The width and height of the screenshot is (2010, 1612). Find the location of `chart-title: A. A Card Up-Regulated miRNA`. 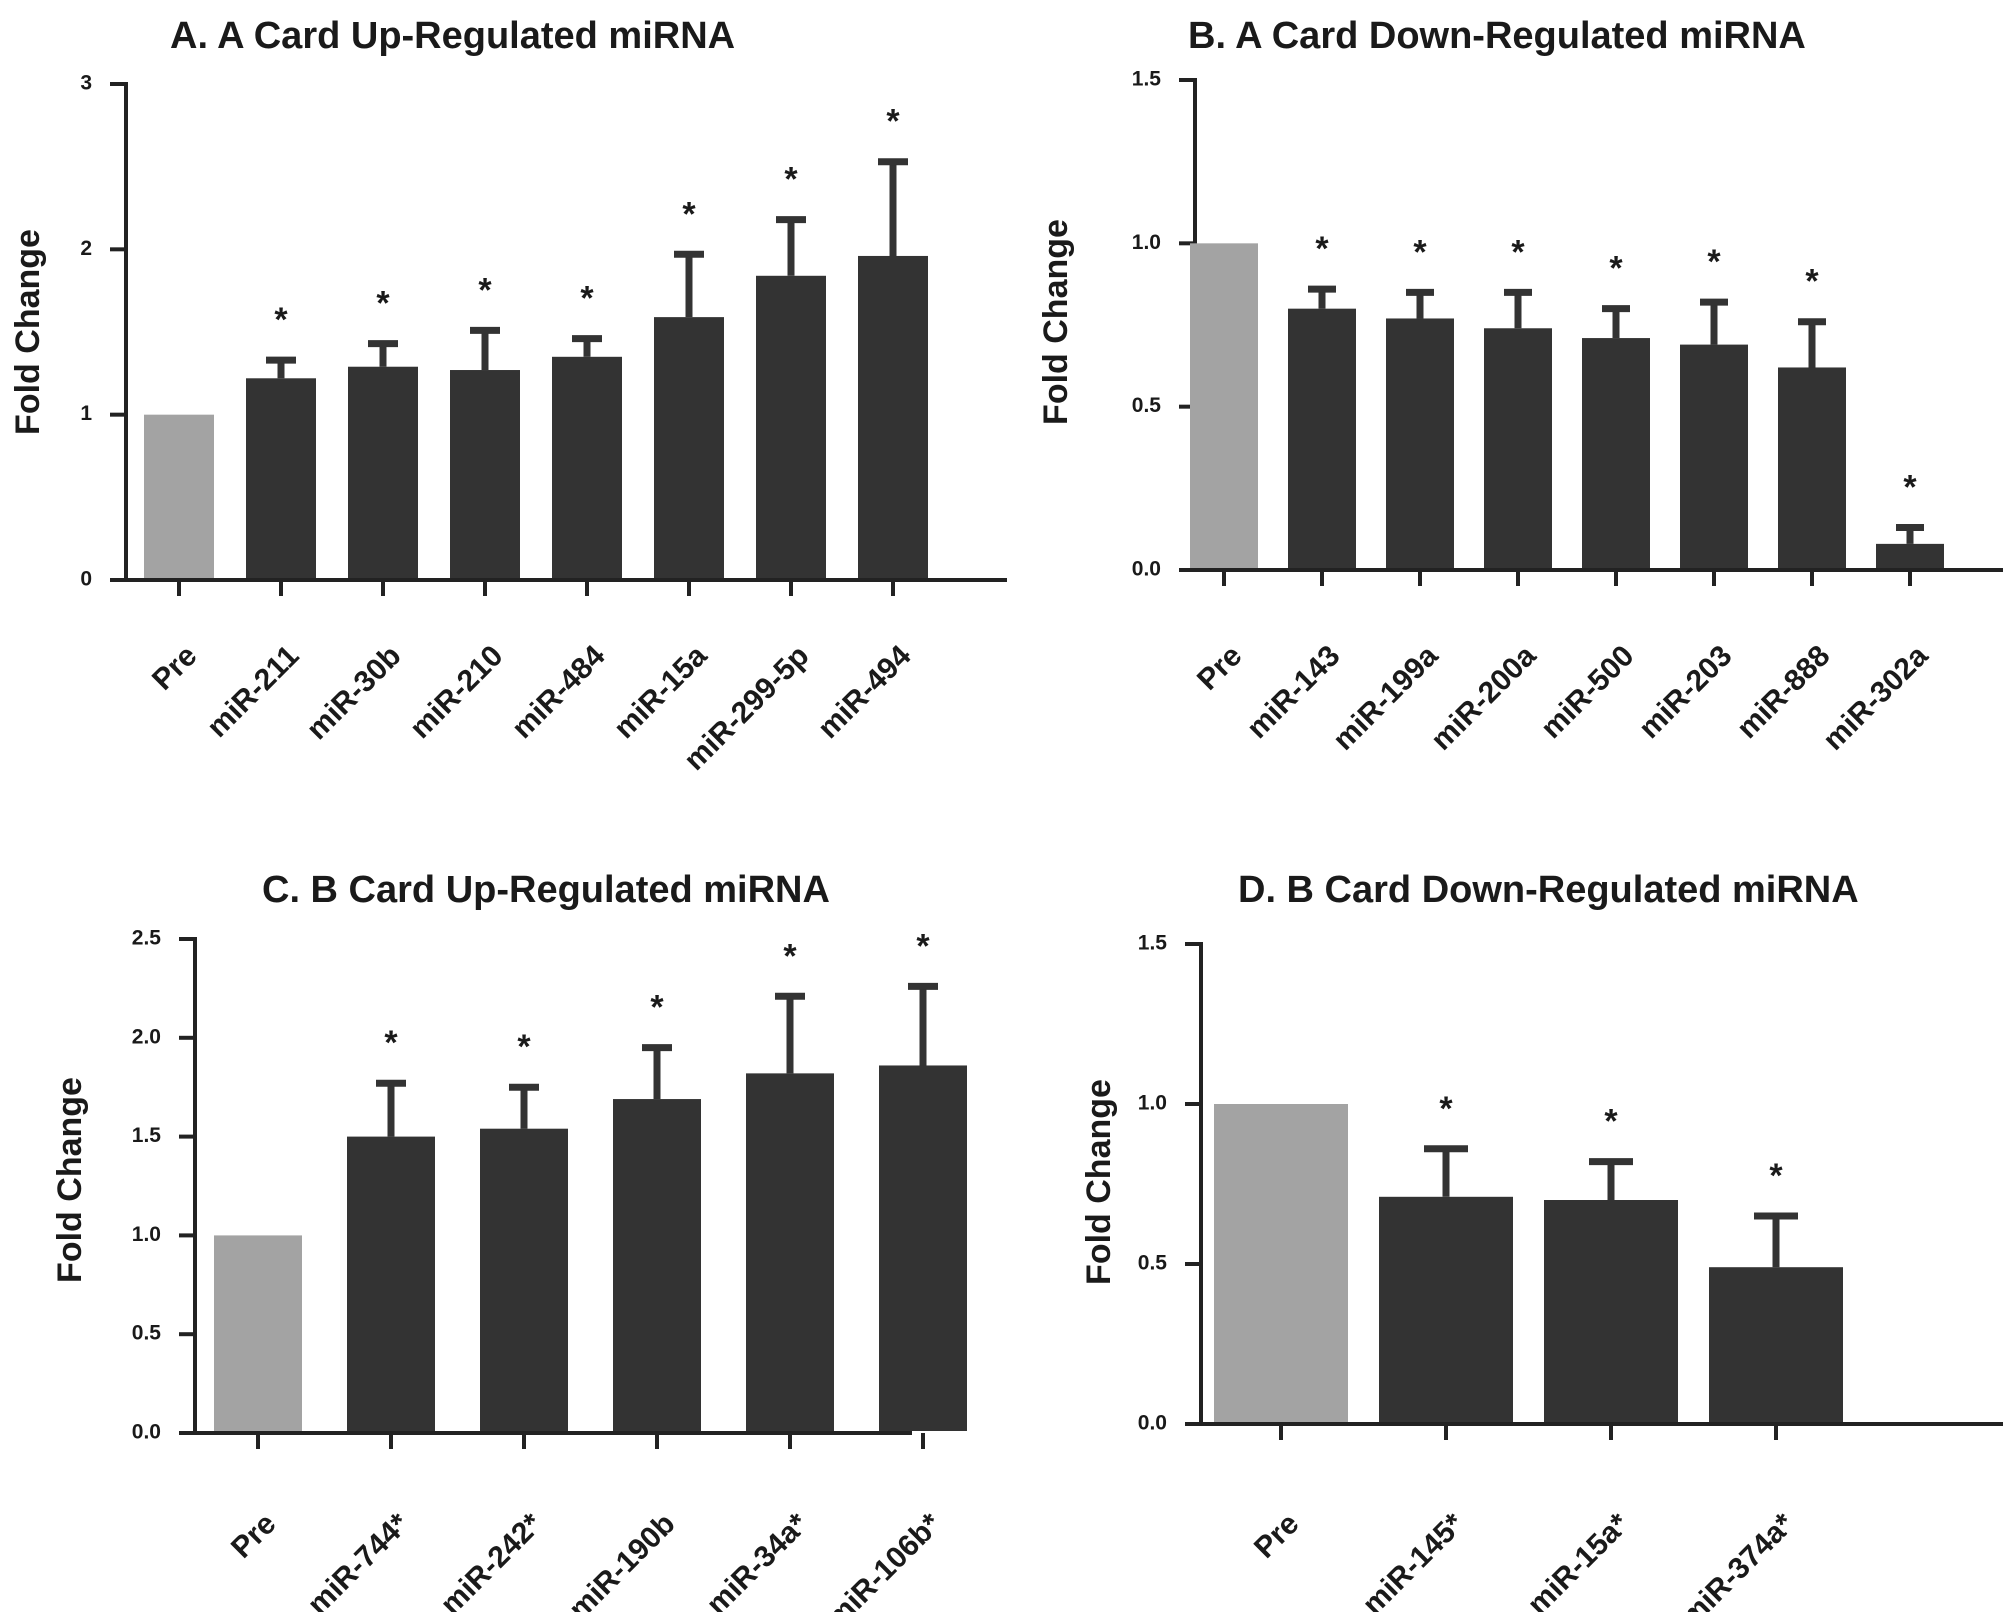

chart-title: A. A Card Up-Regulated miRNA is located at coordinates (452, 36).